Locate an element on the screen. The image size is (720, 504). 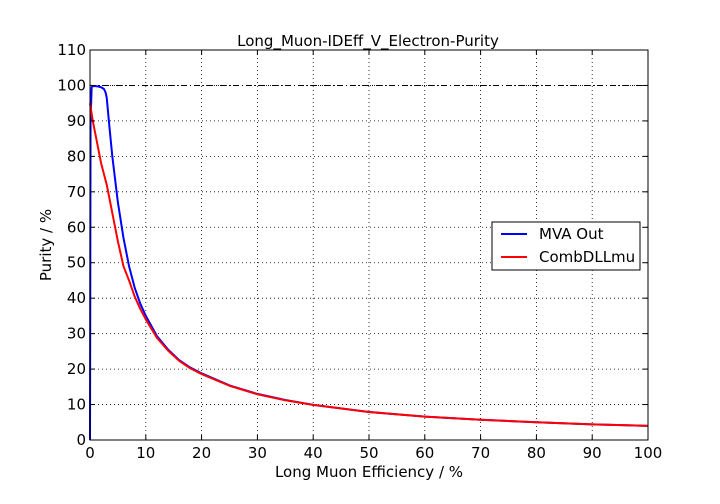
y-axis-label: Purity / % is located at coordinates (46, 245).